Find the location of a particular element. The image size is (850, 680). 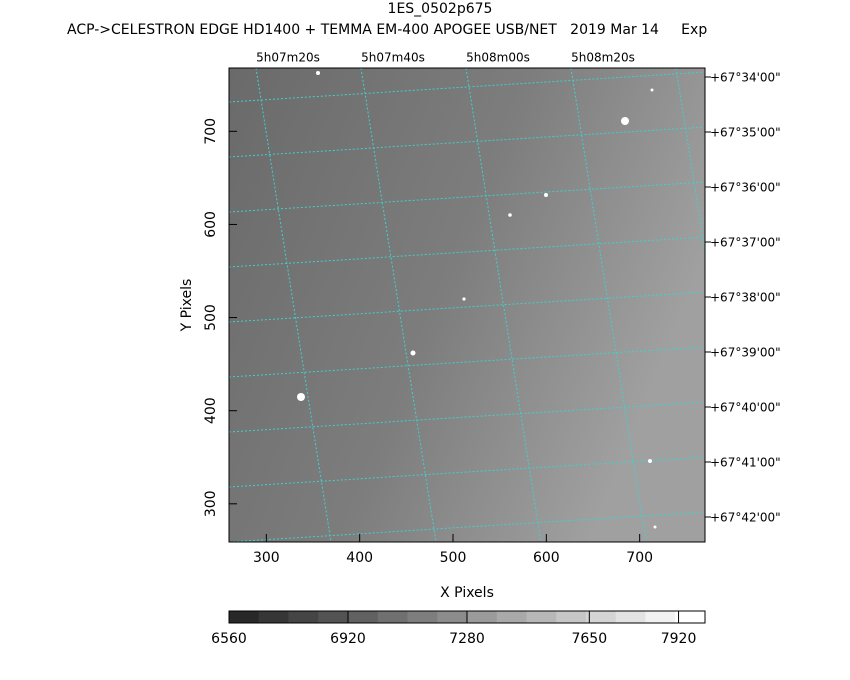

x-axis-label: X Pixels is located at coordinates (467, 593).